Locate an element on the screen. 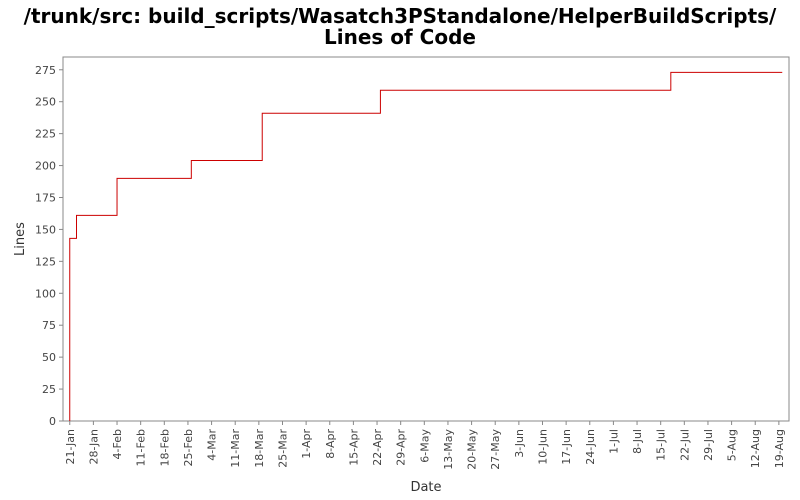  y-tick-label: 75 is located at coordinates (49, 325).